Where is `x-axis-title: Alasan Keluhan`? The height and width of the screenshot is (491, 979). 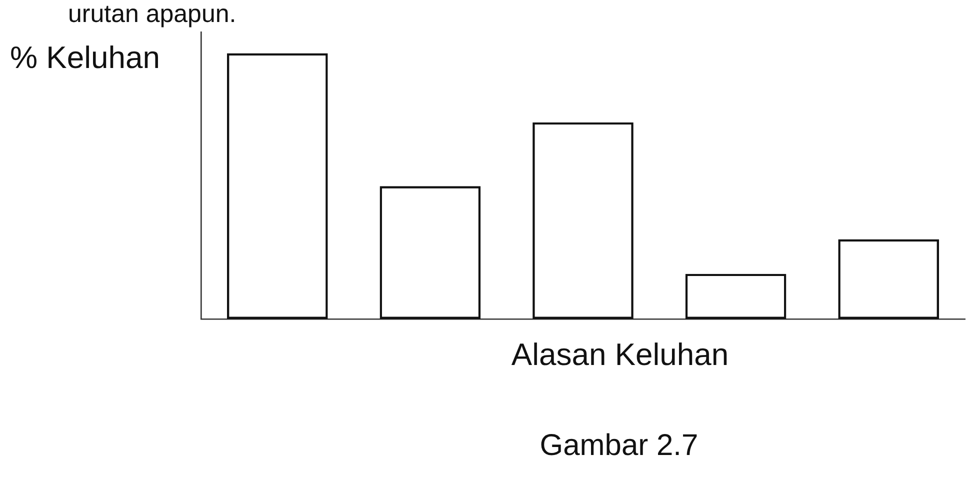 x-axis-title: Alasan Keluhan is located at coordinates (620, 355).